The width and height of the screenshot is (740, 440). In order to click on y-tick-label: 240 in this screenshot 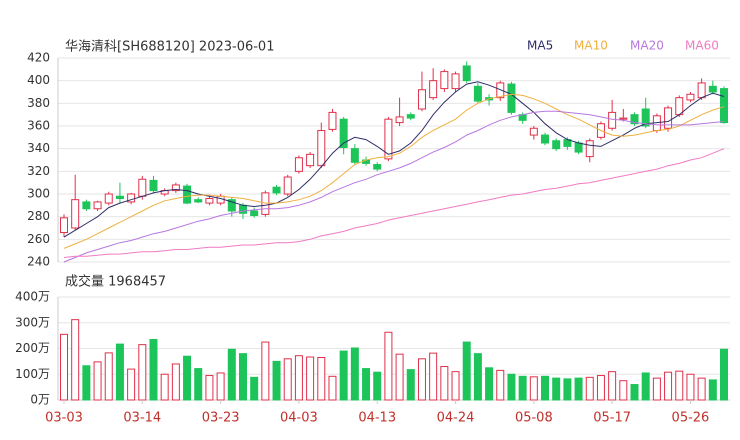, I will do `click(38, 262)`.